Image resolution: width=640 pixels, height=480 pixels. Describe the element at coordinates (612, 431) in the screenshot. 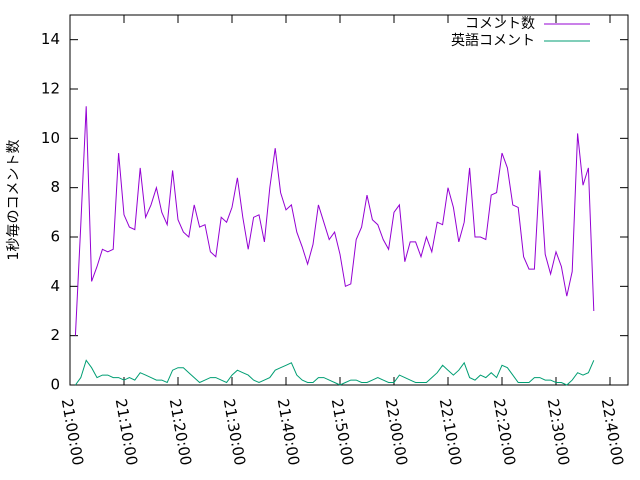

I see `x-tick-label: 22:40:00` at that location.